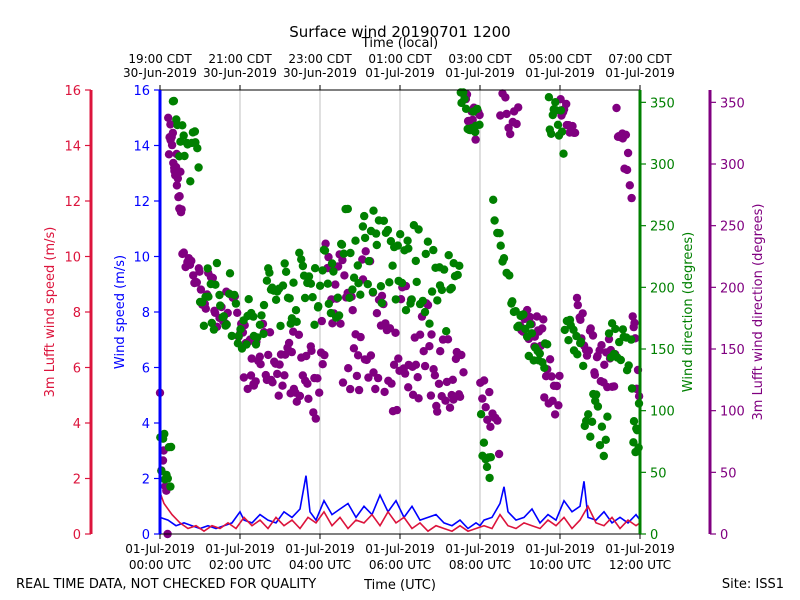 The width and height of the screenshot is (800, 600). What do you see at coordinates (400, 512) in the screenshot?
I see `lufft_speed_line` at bounding box center [400, 512].